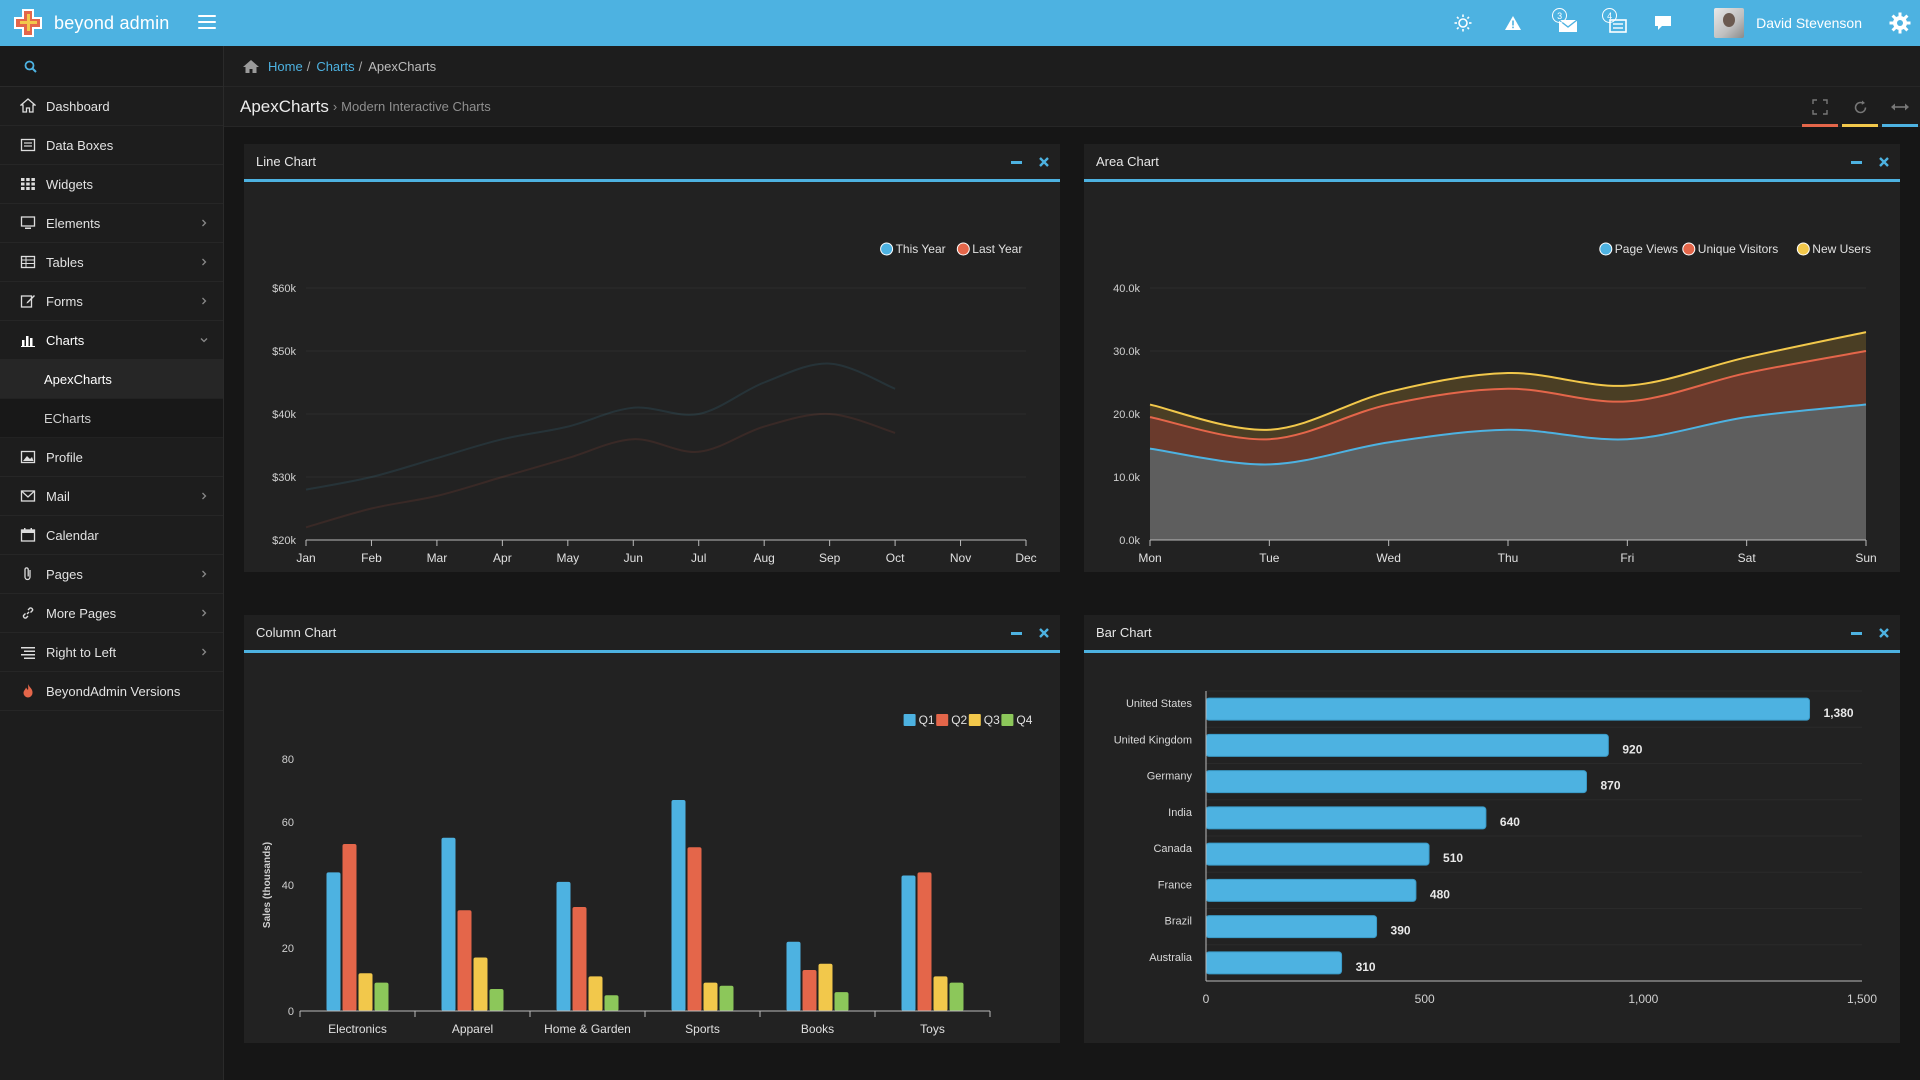 This screenshot has width=1920, height=1080. Describe the element at coordinates (1508, 381) in the screenshot. I see `series-line-new-users` at that location.